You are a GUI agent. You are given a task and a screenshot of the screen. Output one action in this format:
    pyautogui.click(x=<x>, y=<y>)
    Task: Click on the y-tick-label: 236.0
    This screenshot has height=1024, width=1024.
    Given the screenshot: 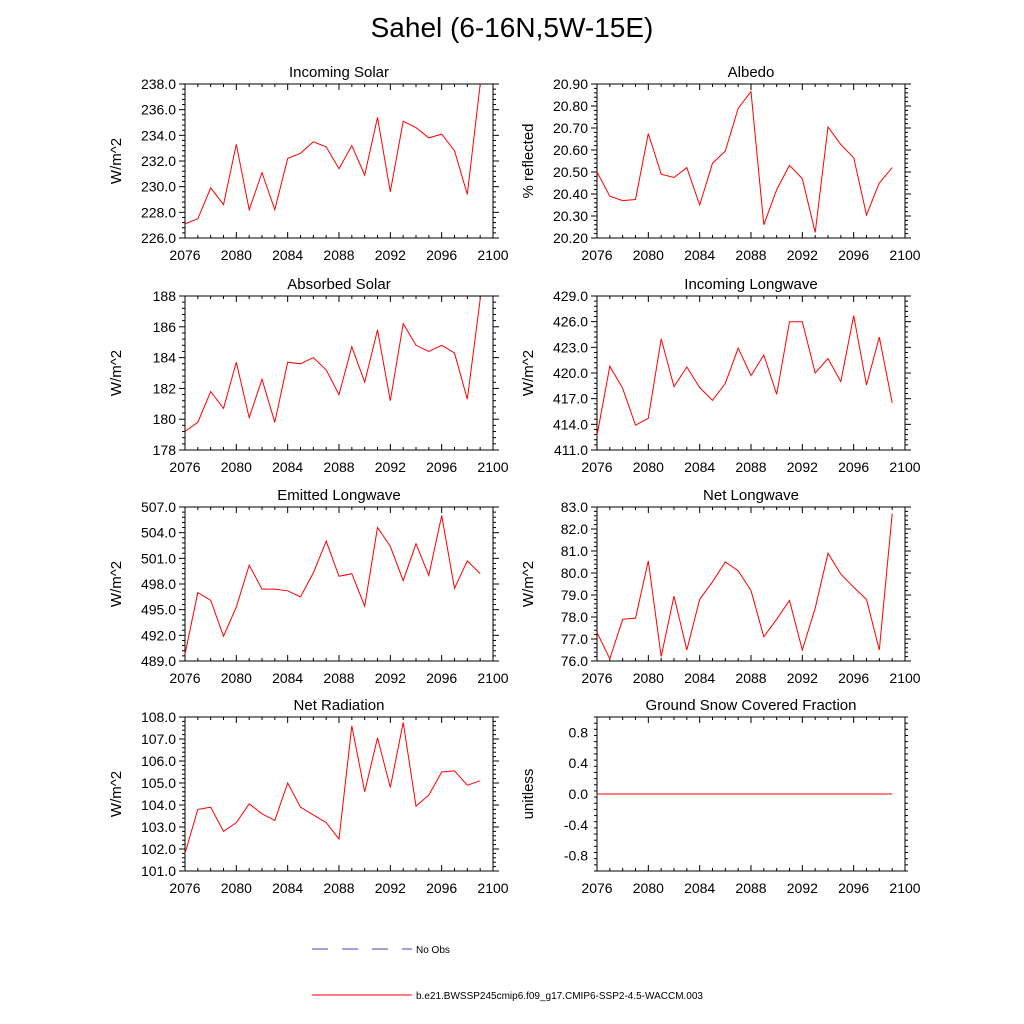 What is the action you would take?
    pyautogui.click(x=158, y=110)
    